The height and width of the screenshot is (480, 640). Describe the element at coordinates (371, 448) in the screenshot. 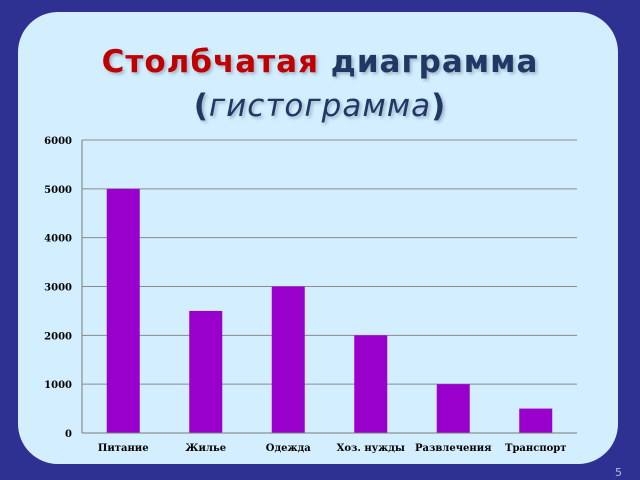

I see `x-category-label: Хоз. нужды` at that location.